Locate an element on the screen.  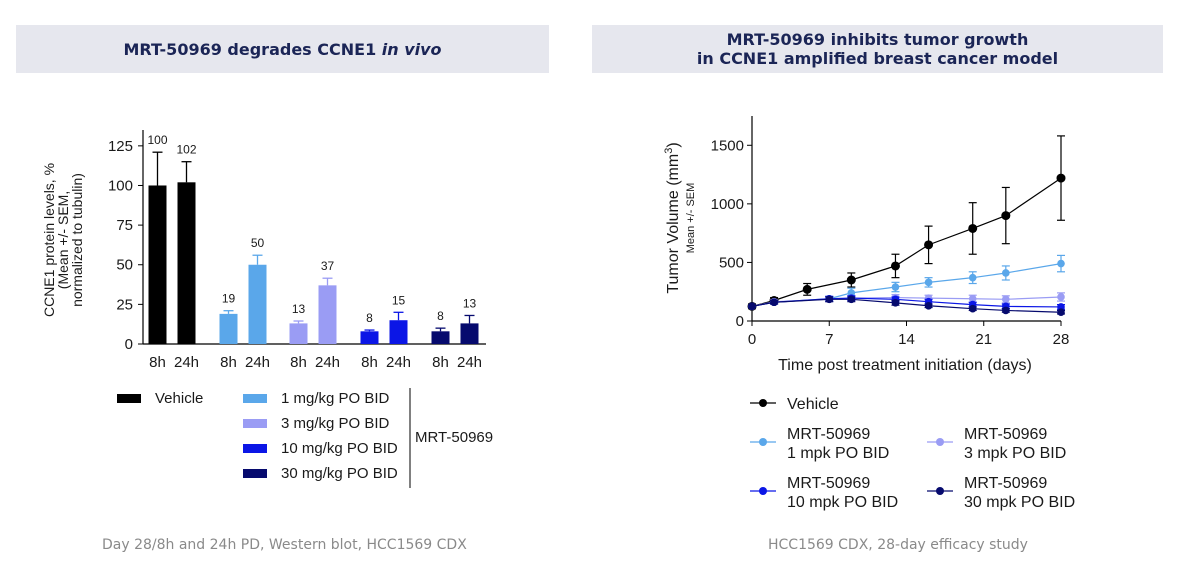
left-title-main: MRT-50969 degrades CCNE1 is located at coordinates (252, 49).